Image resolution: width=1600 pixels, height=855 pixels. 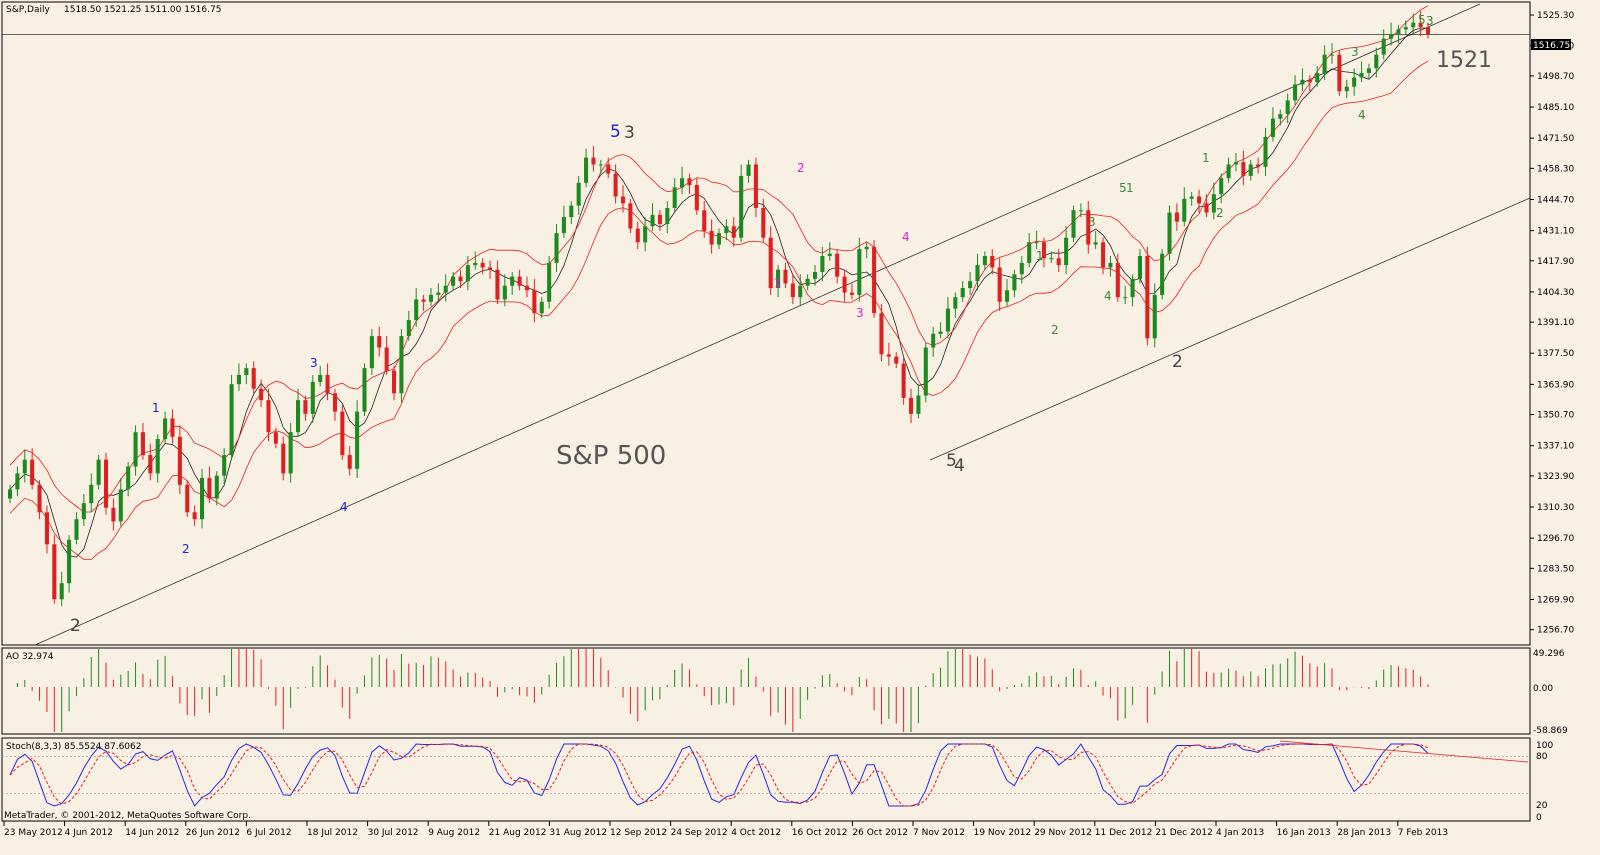 What do you see at coordinates (1555, 232) in the screenshot?
I see `y-tick-label: 1431.10` at bounding box center [1555, 232].